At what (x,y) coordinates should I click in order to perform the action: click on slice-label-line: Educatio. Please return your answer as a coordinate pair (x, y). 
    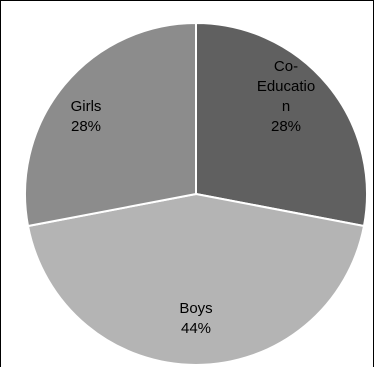
    Looking at the image, I should click on (286, 86).